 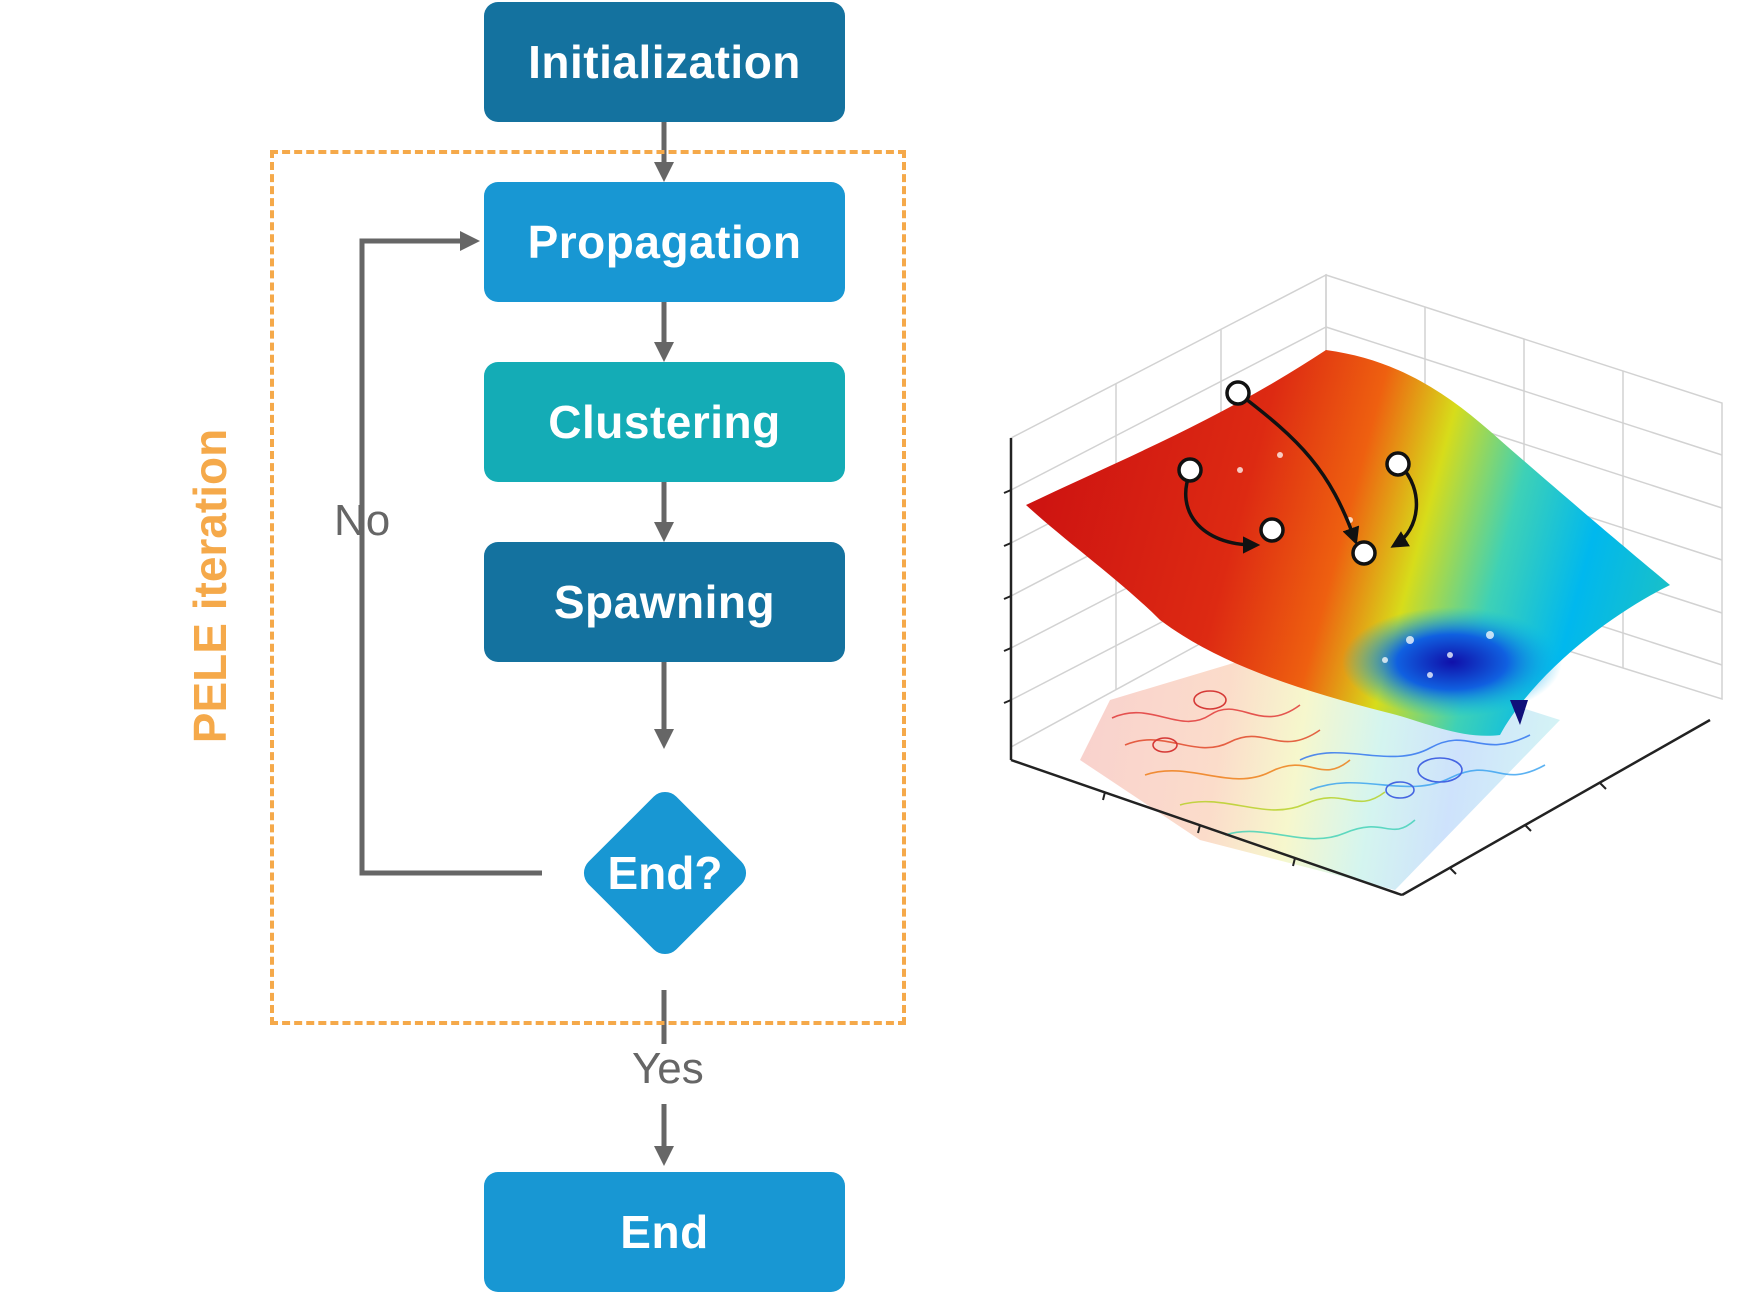 What do you see at coordinates (664, 422) in the screenshot?
I see `clustering-box: Clustering` at bounding box center [664, 422].